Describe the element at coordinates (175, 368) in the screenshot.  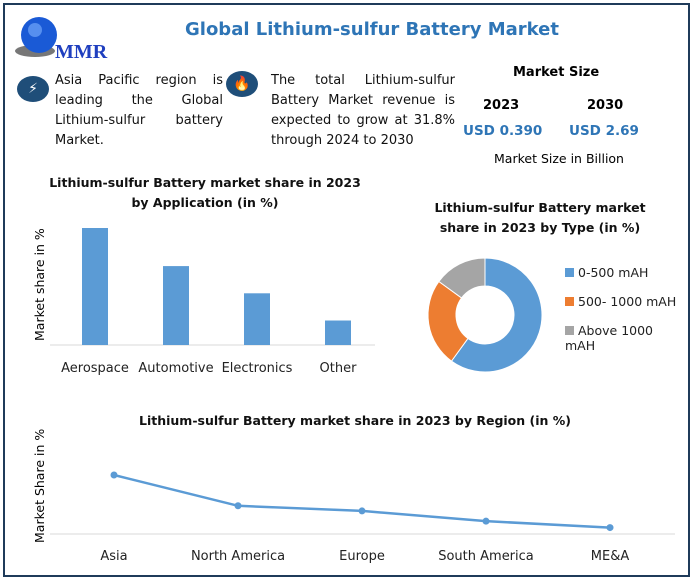
I see `x-tick-label: Automotive` at that location.